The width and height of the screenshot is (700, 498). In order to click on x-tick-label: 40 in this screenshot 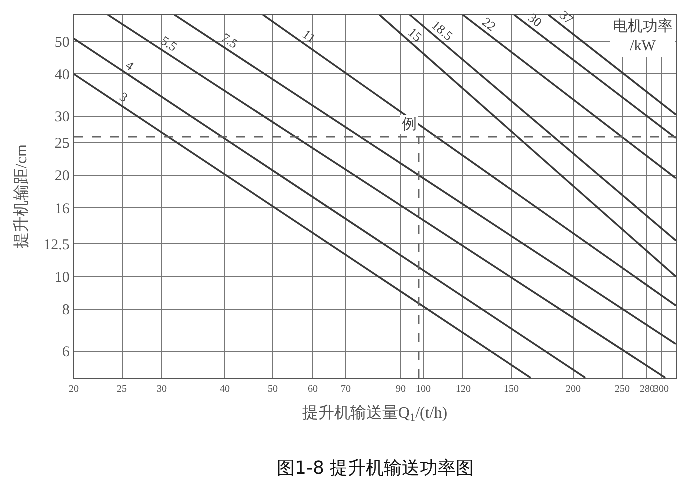, I will do `click(225, 389)`.